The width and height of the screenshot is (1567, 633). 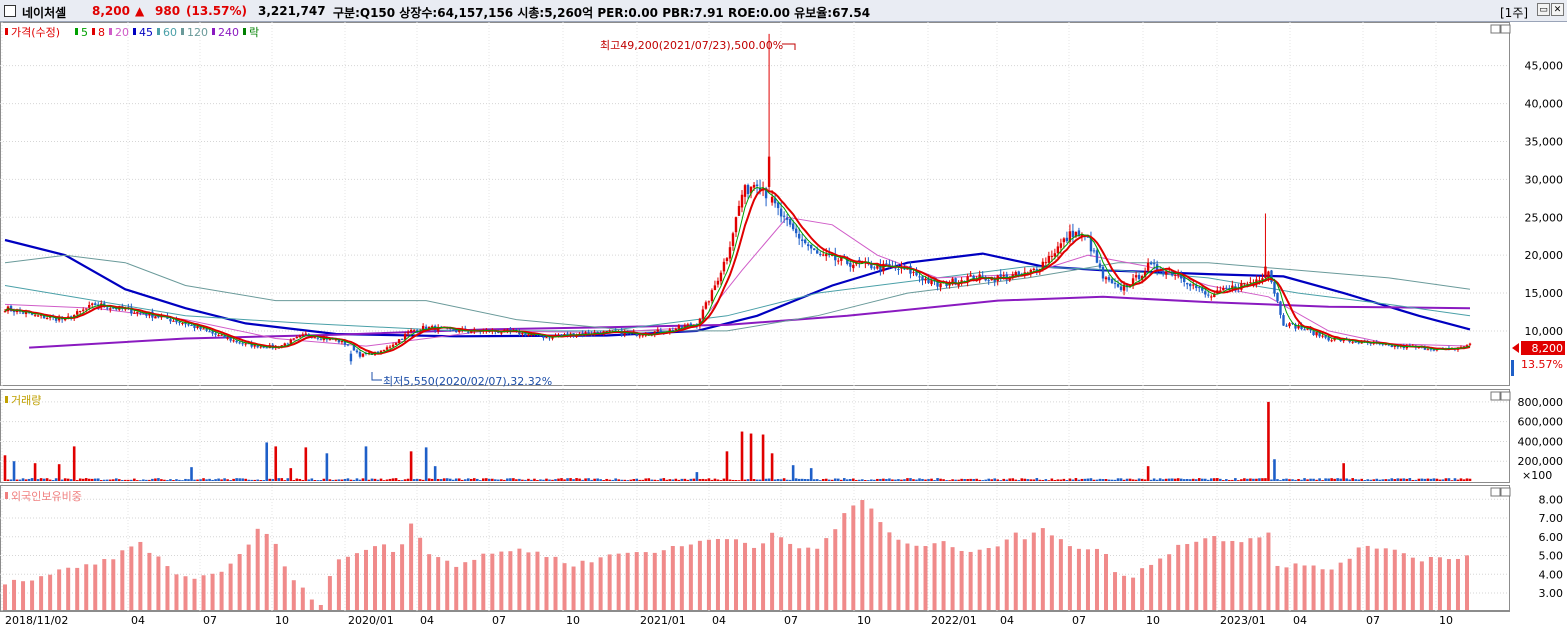 What do you see at coordinates (467, 381) in the screenshot?
I see `low-annotation: 최저5,550(2020/02/07),32.32%` at bounding box center [467, 381].